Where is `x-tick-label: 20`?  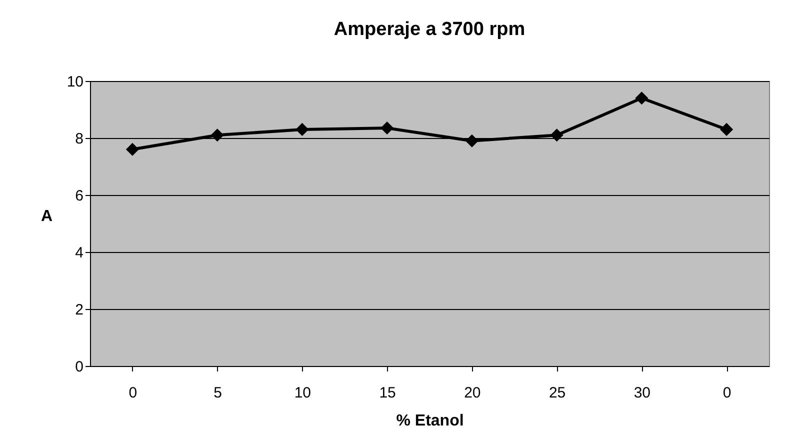 x-tick-label: 20 is located at coordinates (472, 393).